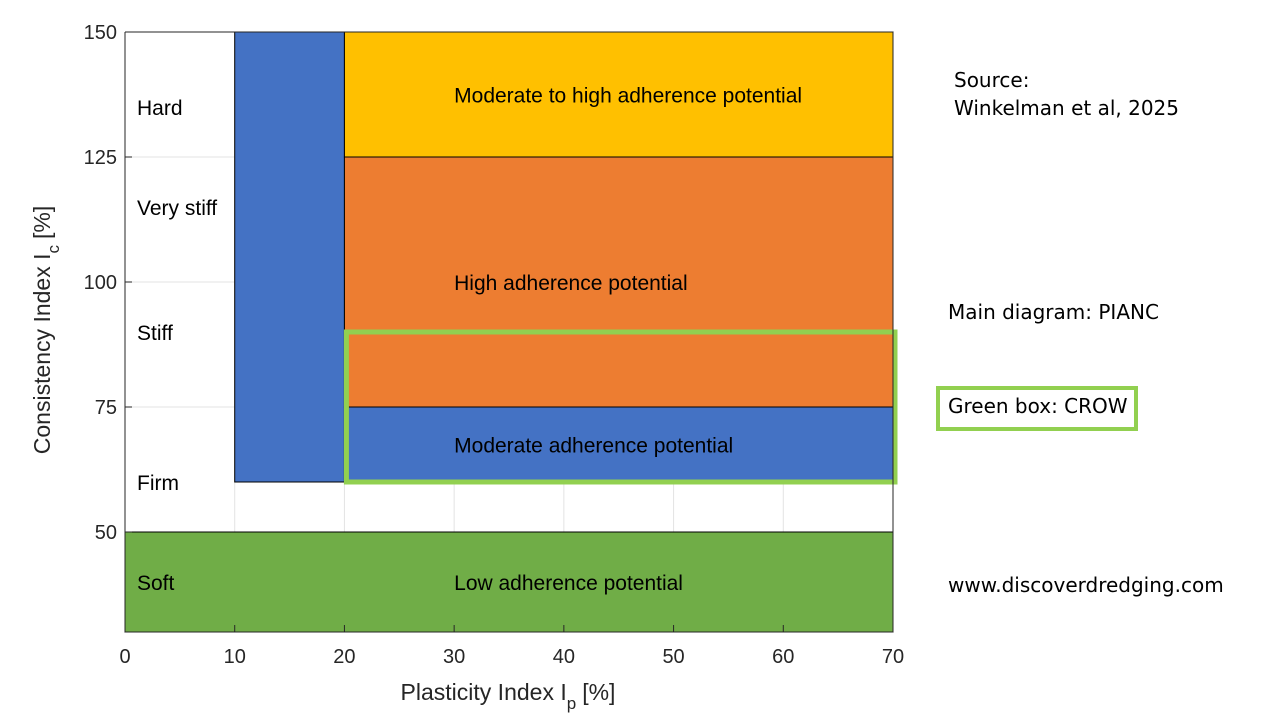 This screenshot has width=1280, height=720. Describe the element at coordinates (158, 483) in the screenshot. I see `consistency-label: Firm` at that location.